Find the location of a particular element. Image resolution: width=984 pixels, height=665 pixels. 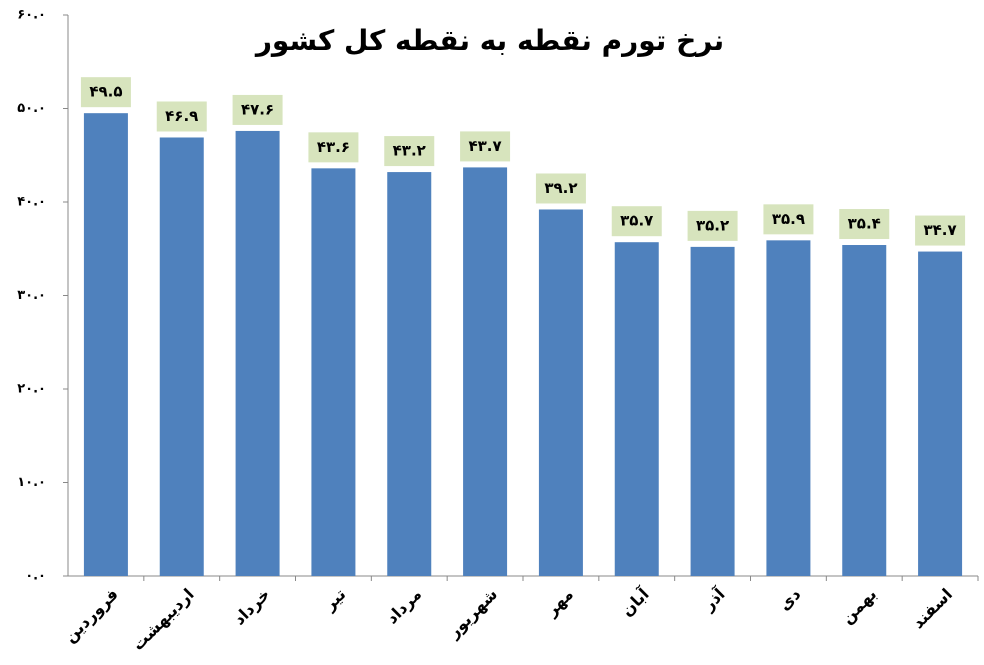

value-label: ۳۵.۹ is located at coordinates (788, 219).